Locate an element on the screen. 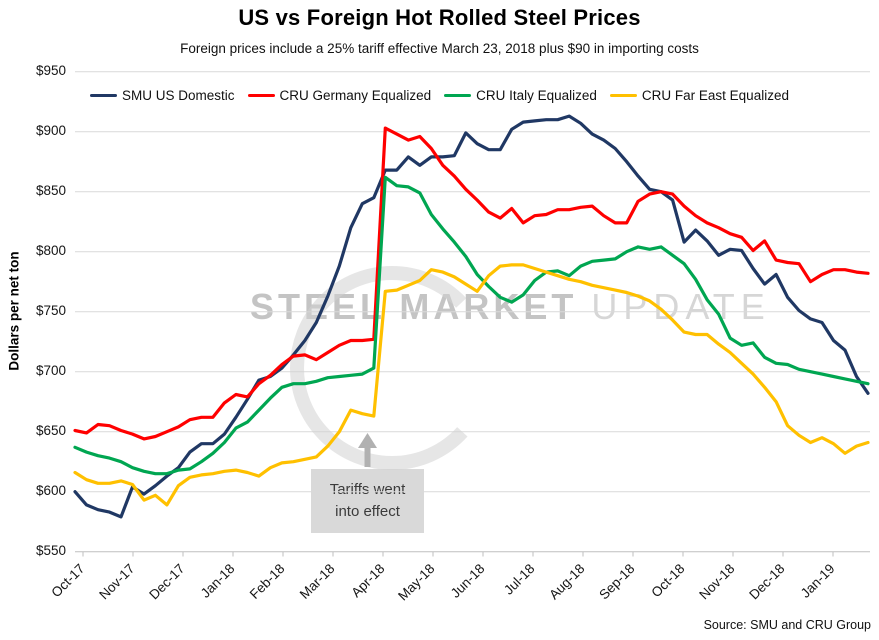 Image resolution: width=879 pixels, height=640 pixels. legend-item: CRU Germany Equalized is located at coordinates (339, 95).